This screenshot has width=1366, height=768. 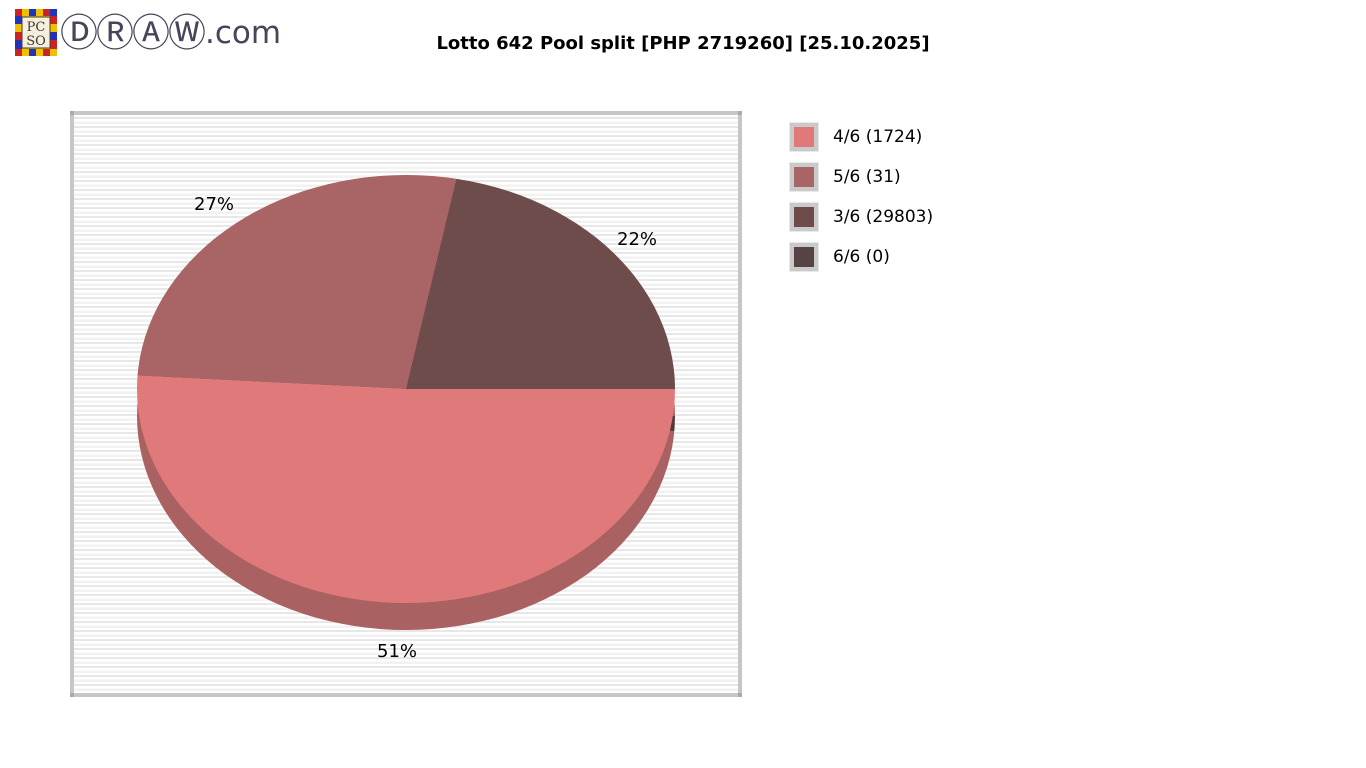 What do you see at coordinates (133, 33) in the screenshot?
I see `brand-draw-circled-letters: ⒹⓇⒶⓌ` at bounding box center [133, 33].